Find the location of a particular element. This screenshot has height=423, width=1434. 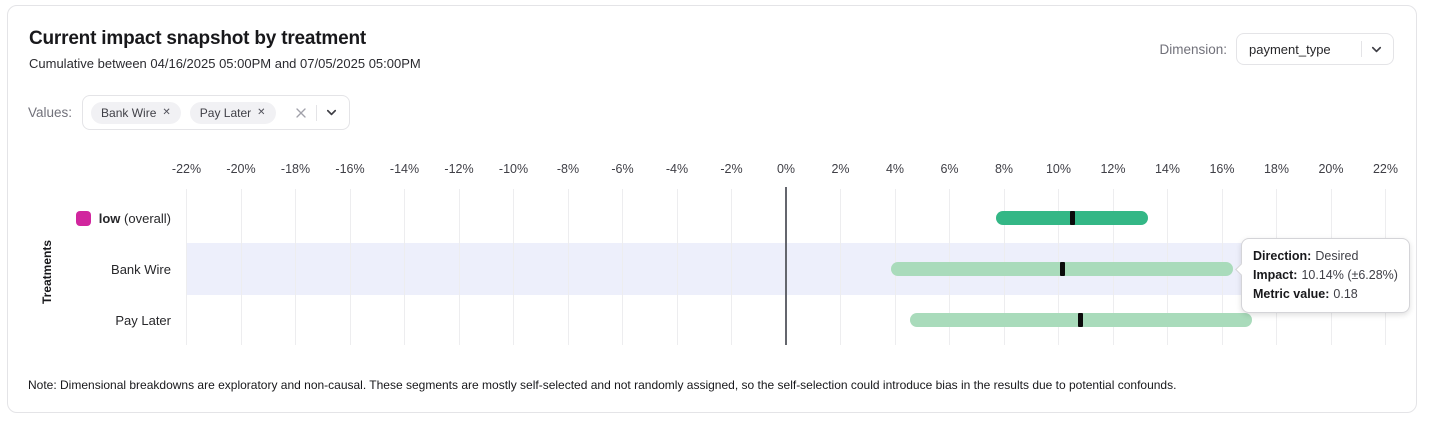

value-chip: Bank Wire ✕ is located at coordinates (136, 112).